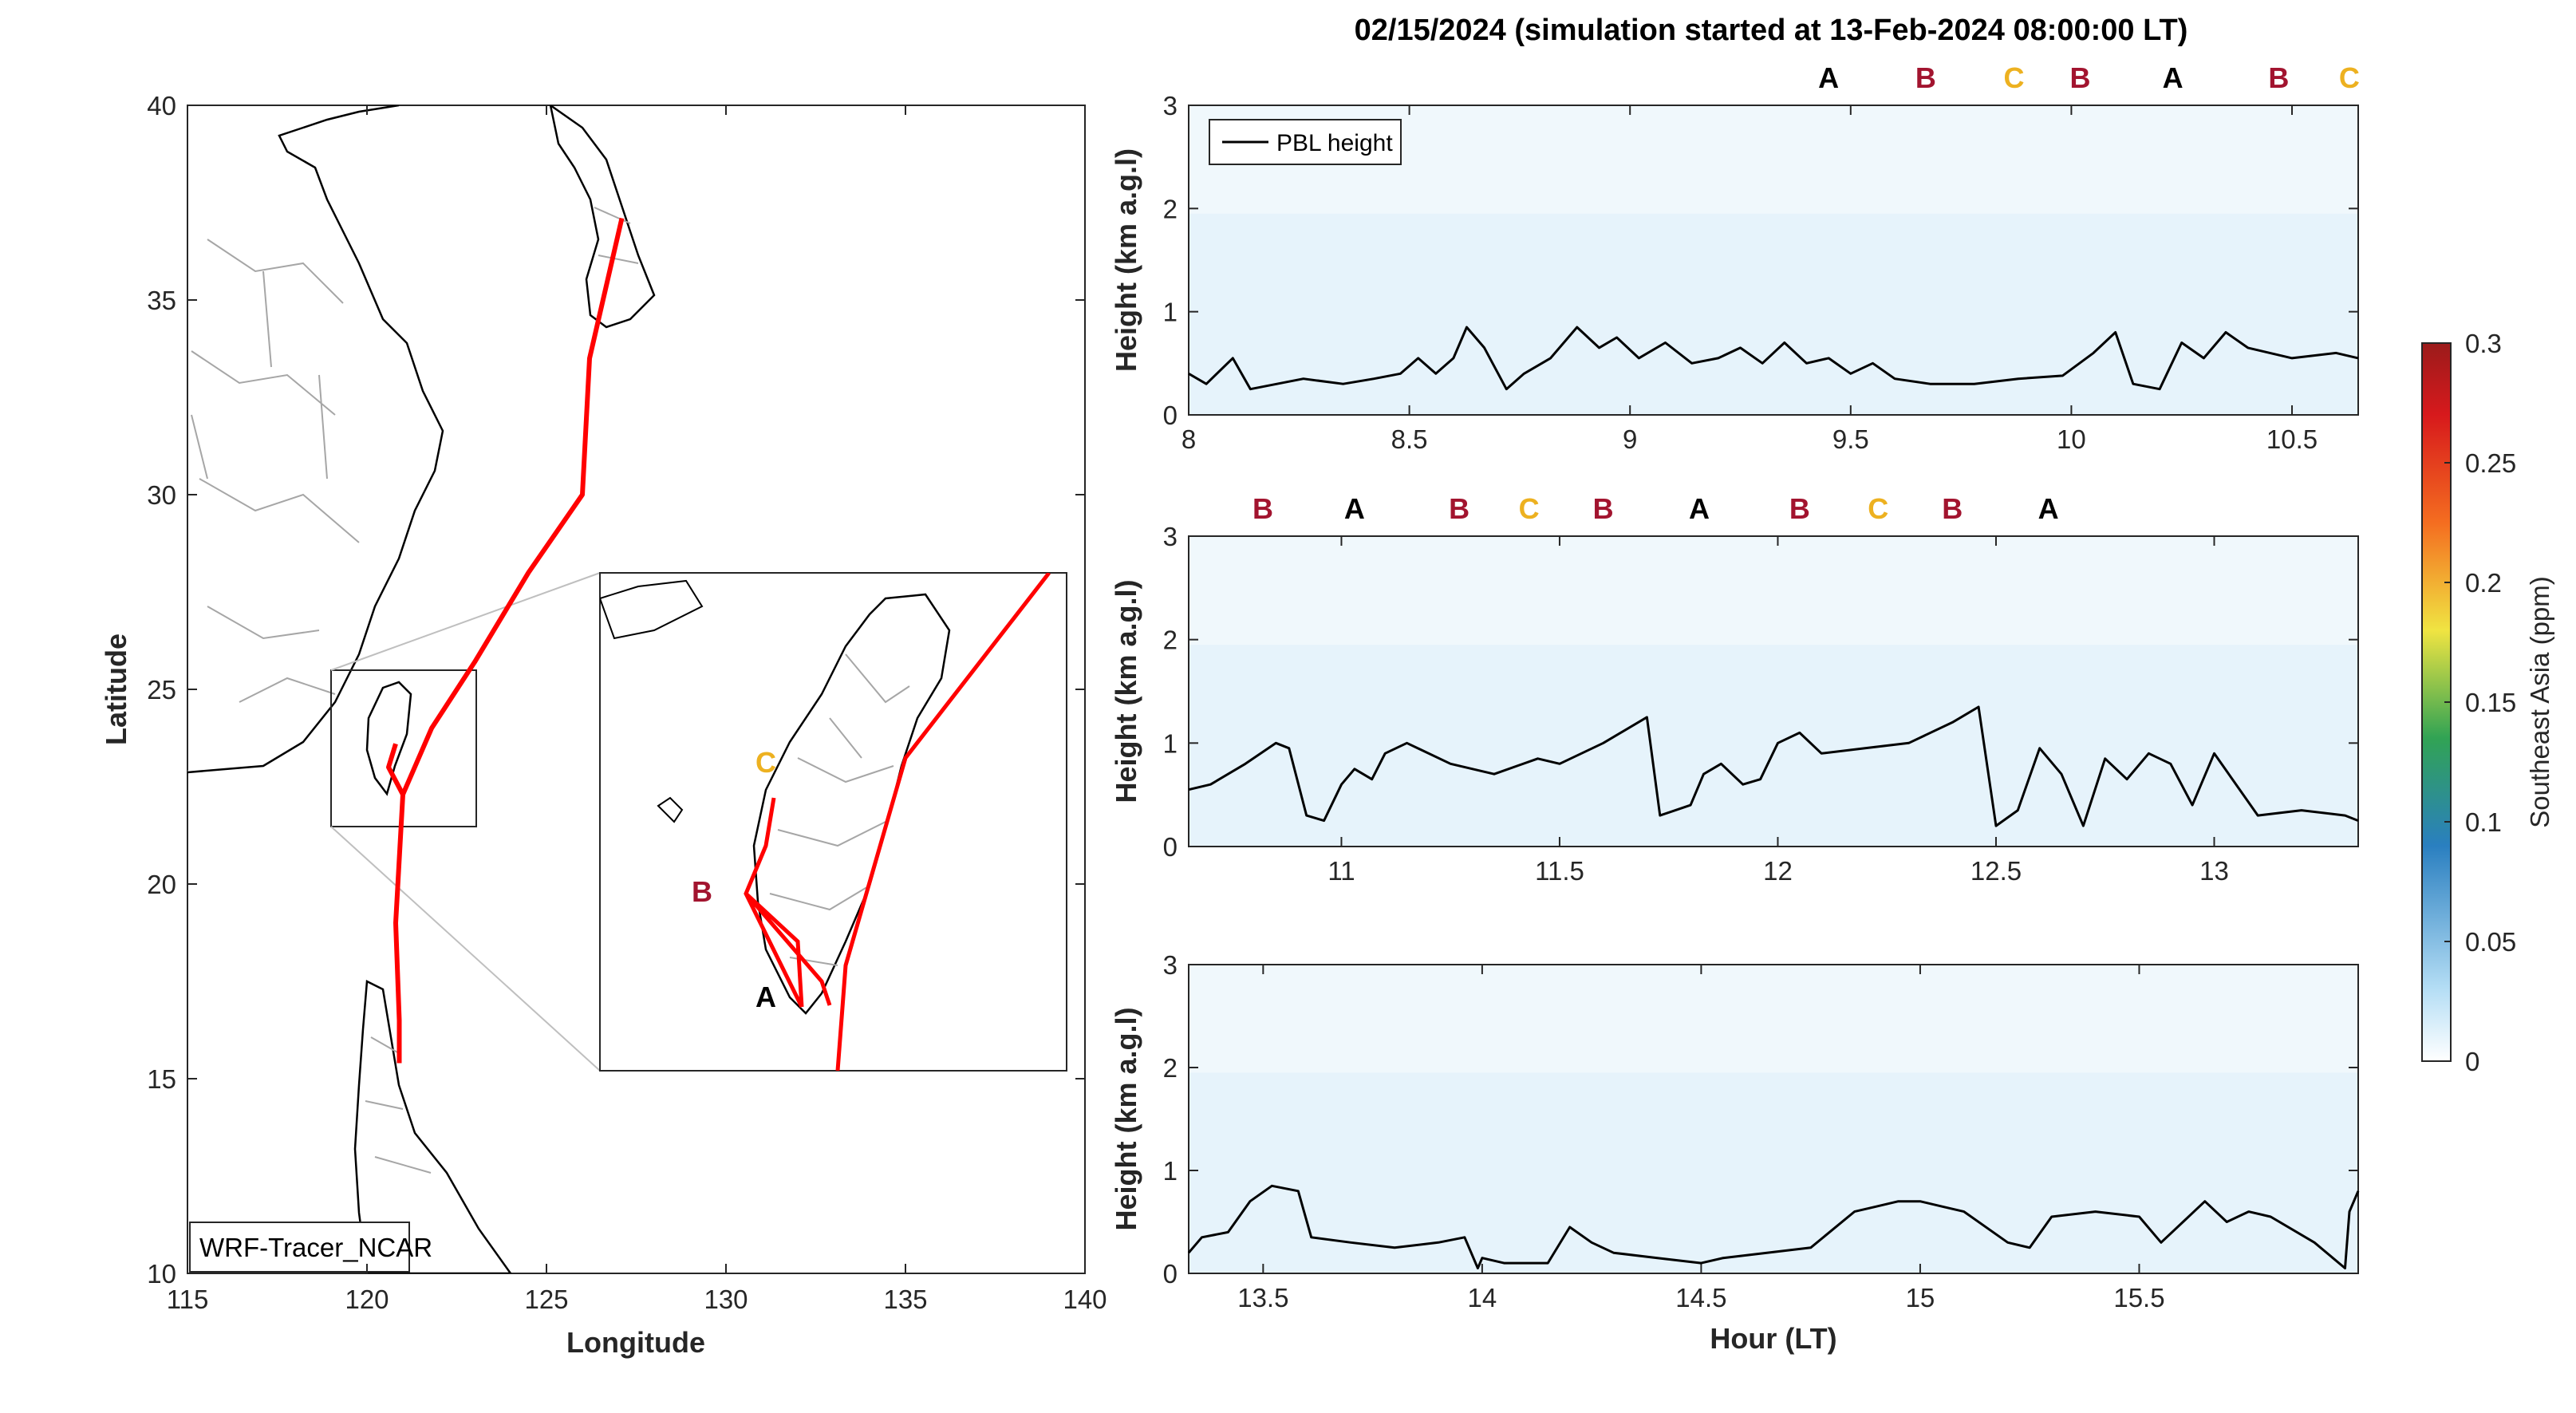  I want to click on colorbar-tick-label: 0.15, so click(2491, 702).